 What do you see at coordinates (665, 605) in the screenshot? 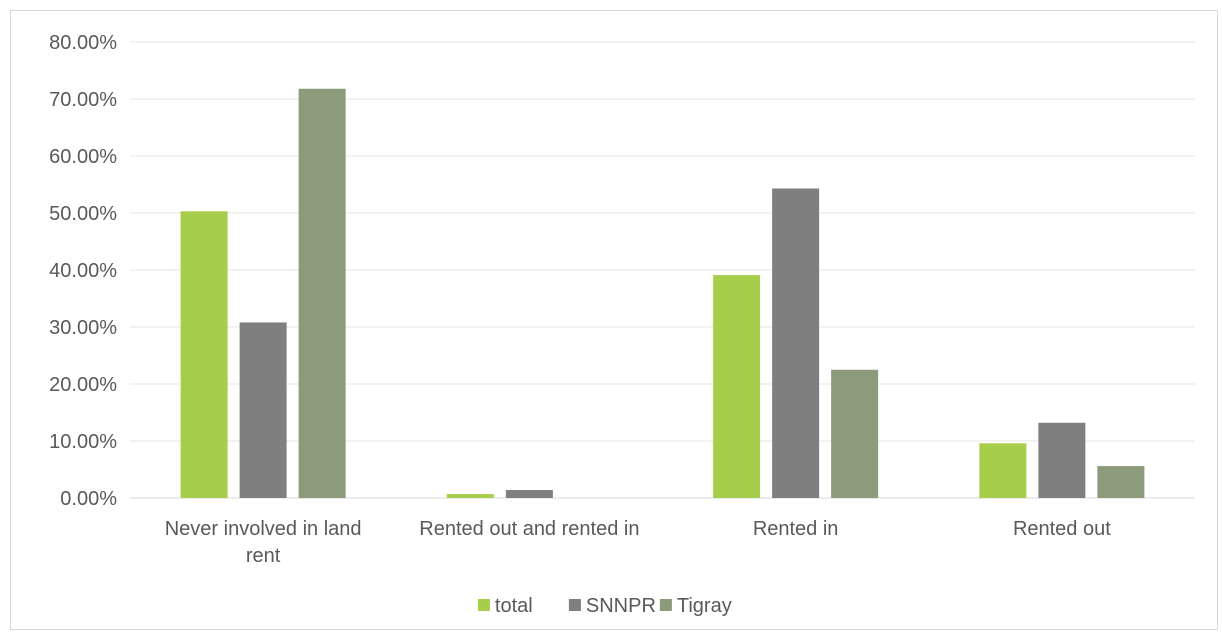
I see `legend-swatch-tigray` at bounding box center [665, 605].